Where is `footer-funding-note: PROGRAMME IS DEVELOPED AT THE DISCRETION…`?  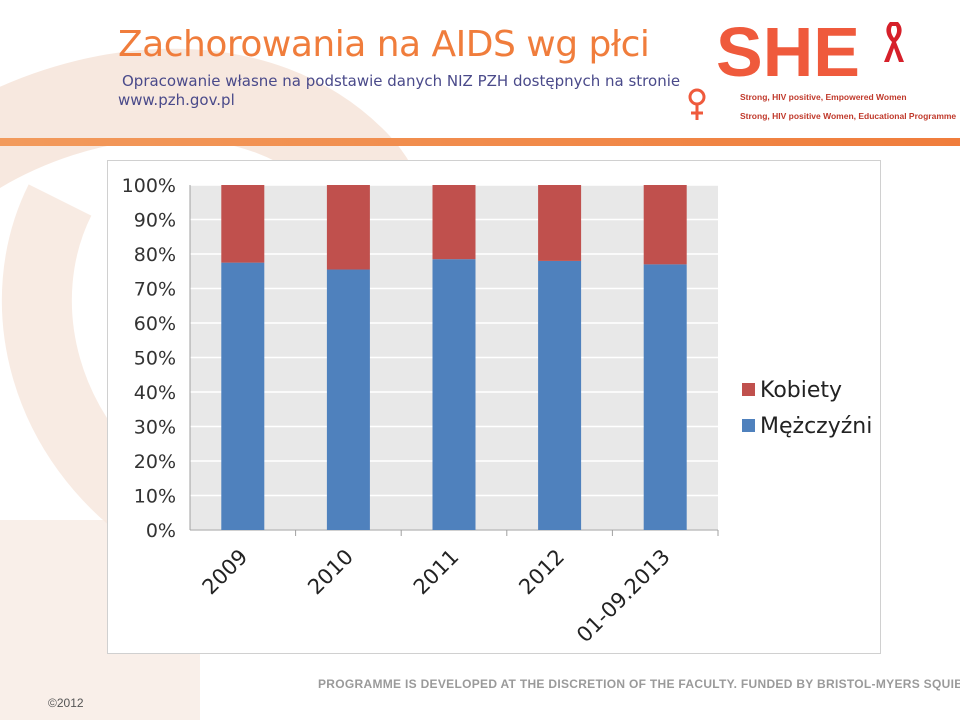
footer-funding-note: PROGRAMME IS DEVELOPED AT THE DISCRETION… is located at coordinates (639, 684).